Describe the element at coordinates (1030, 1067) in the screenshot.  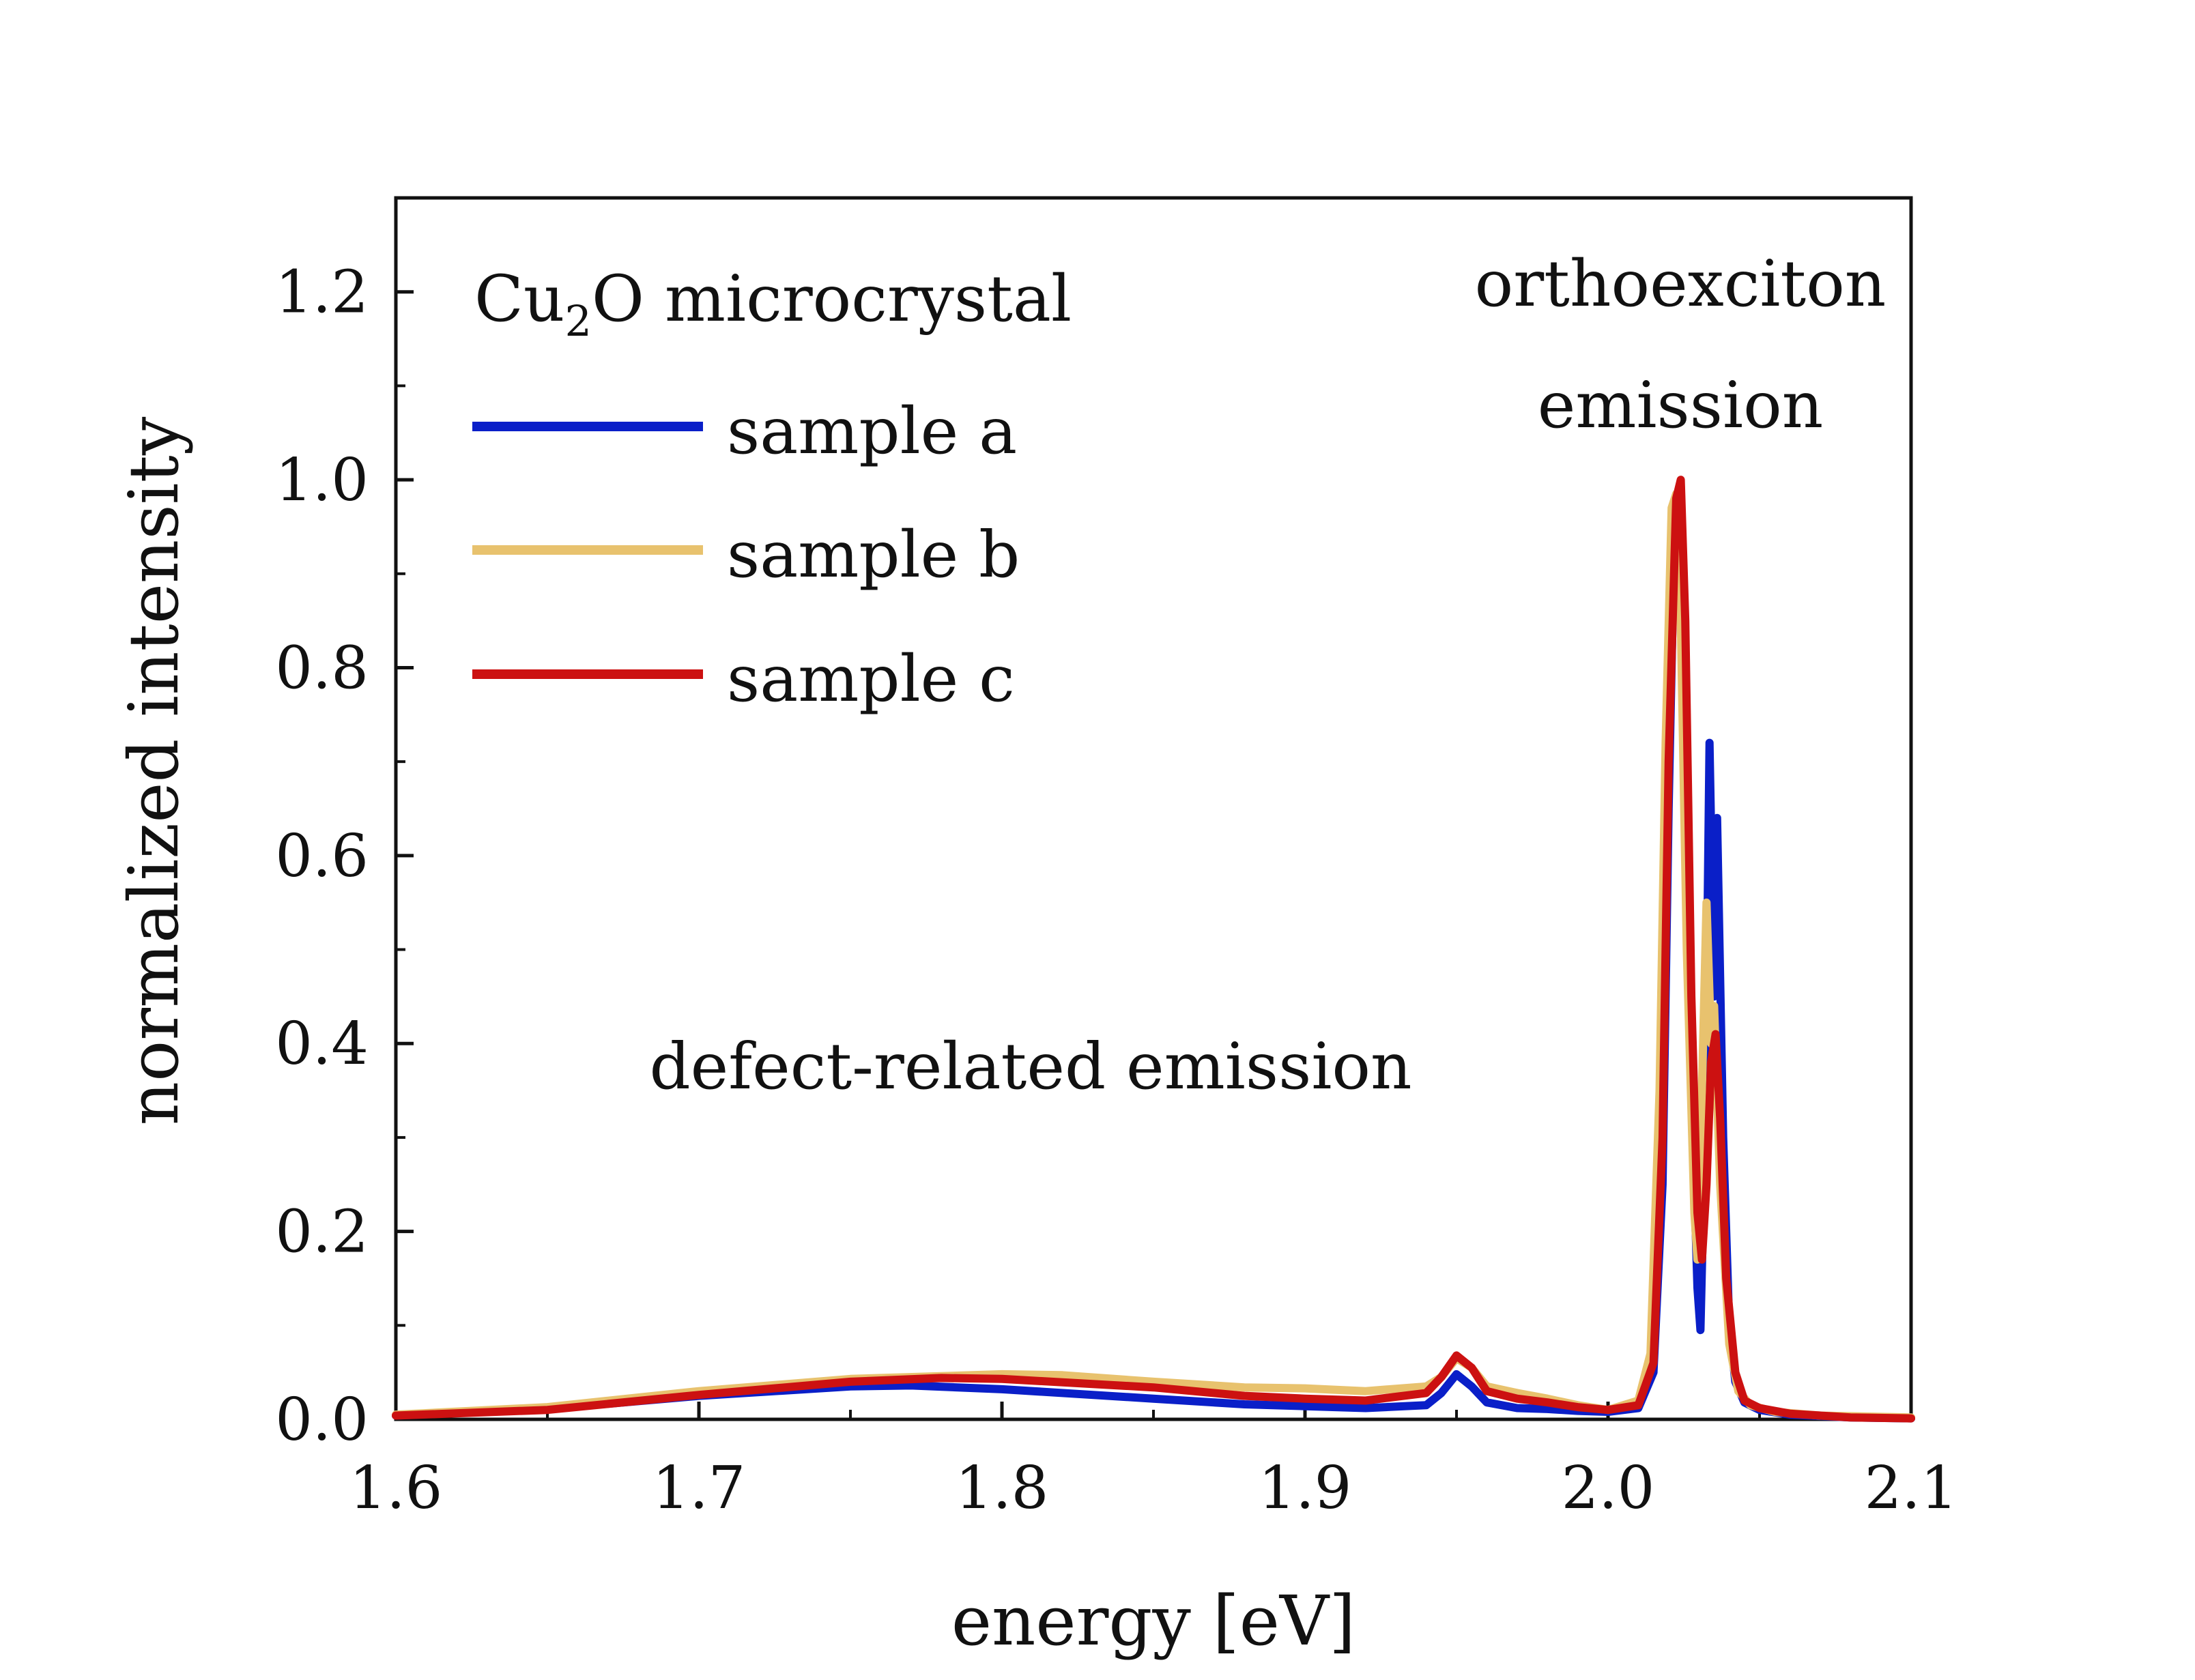
I see `annotation-defect: defect-related emission` at that location.